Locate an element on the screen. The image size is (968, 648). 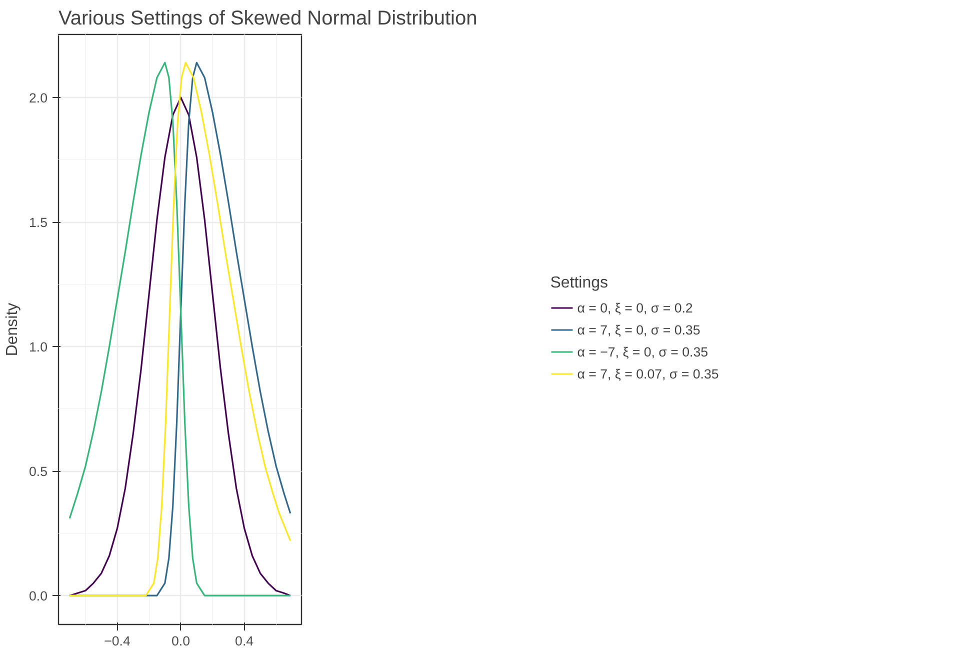
y-axis-title: Density is located at coordinates (12, 329).